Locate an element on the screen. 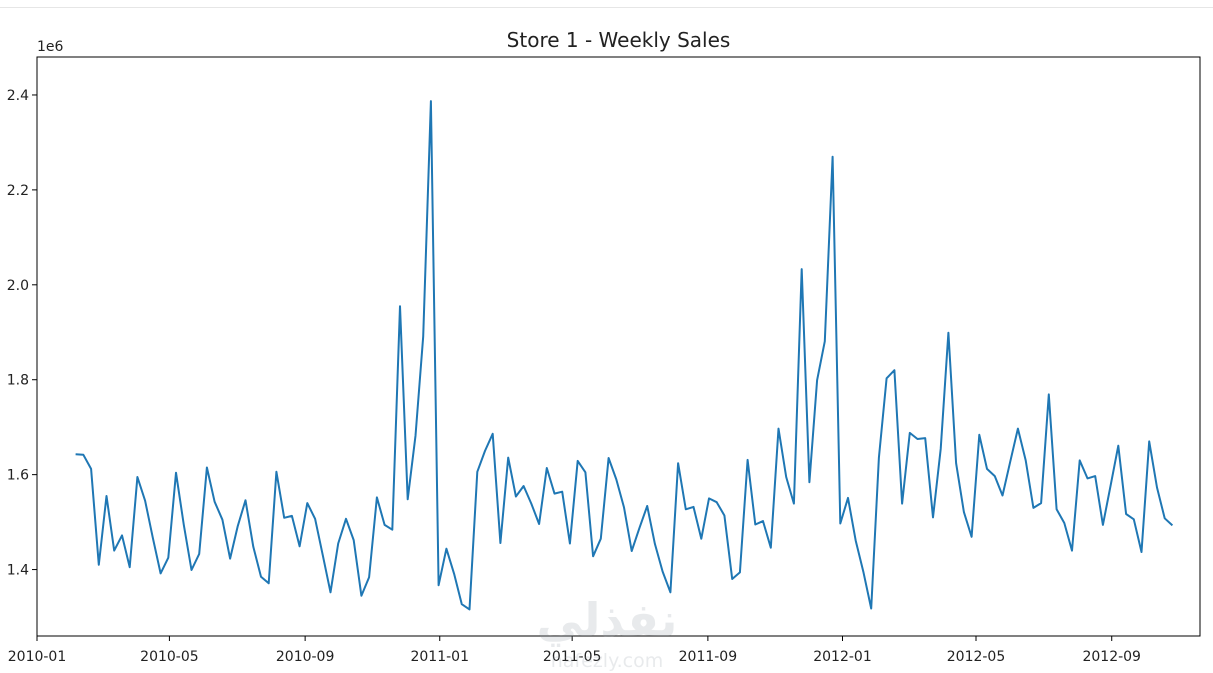 This screenshot has height=673, width=1213. watermark-text: نفذلي is located at coordinates (607, 620).